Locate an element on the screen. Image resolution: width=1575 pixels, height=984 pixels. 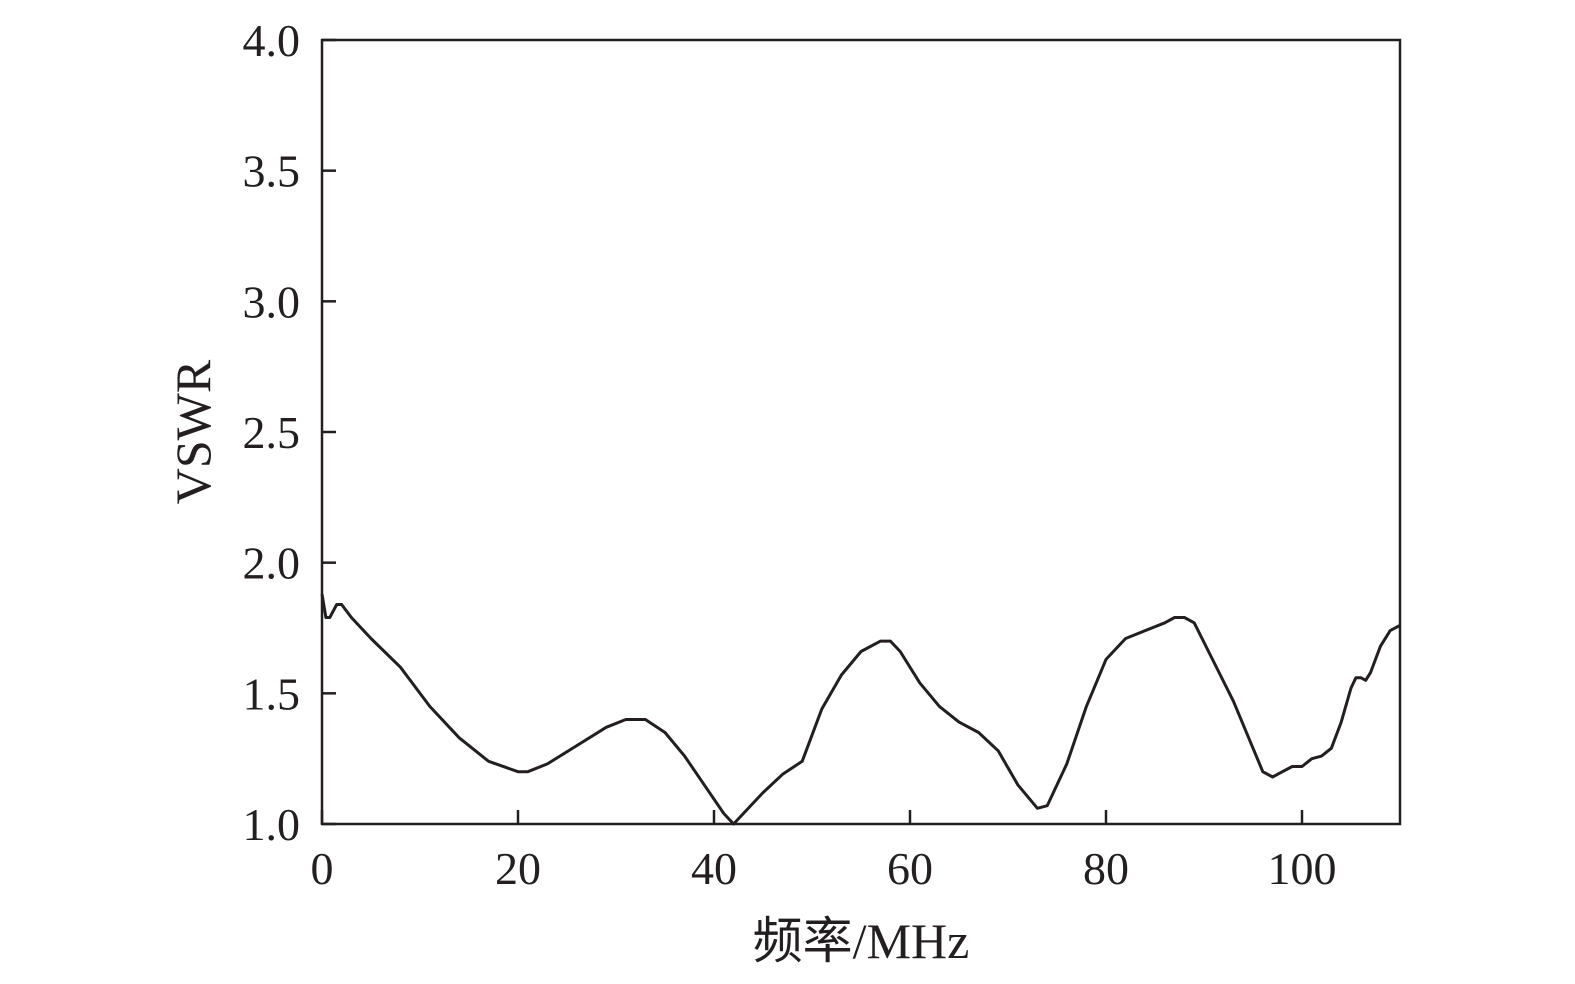
x-tick-label: 40 is located at coordinates (714, 868).